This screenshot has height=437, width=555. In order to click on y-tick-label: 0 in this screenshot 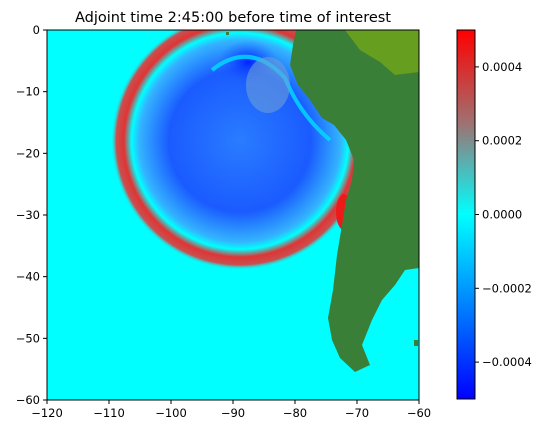, I will do `click(36, 30)`.